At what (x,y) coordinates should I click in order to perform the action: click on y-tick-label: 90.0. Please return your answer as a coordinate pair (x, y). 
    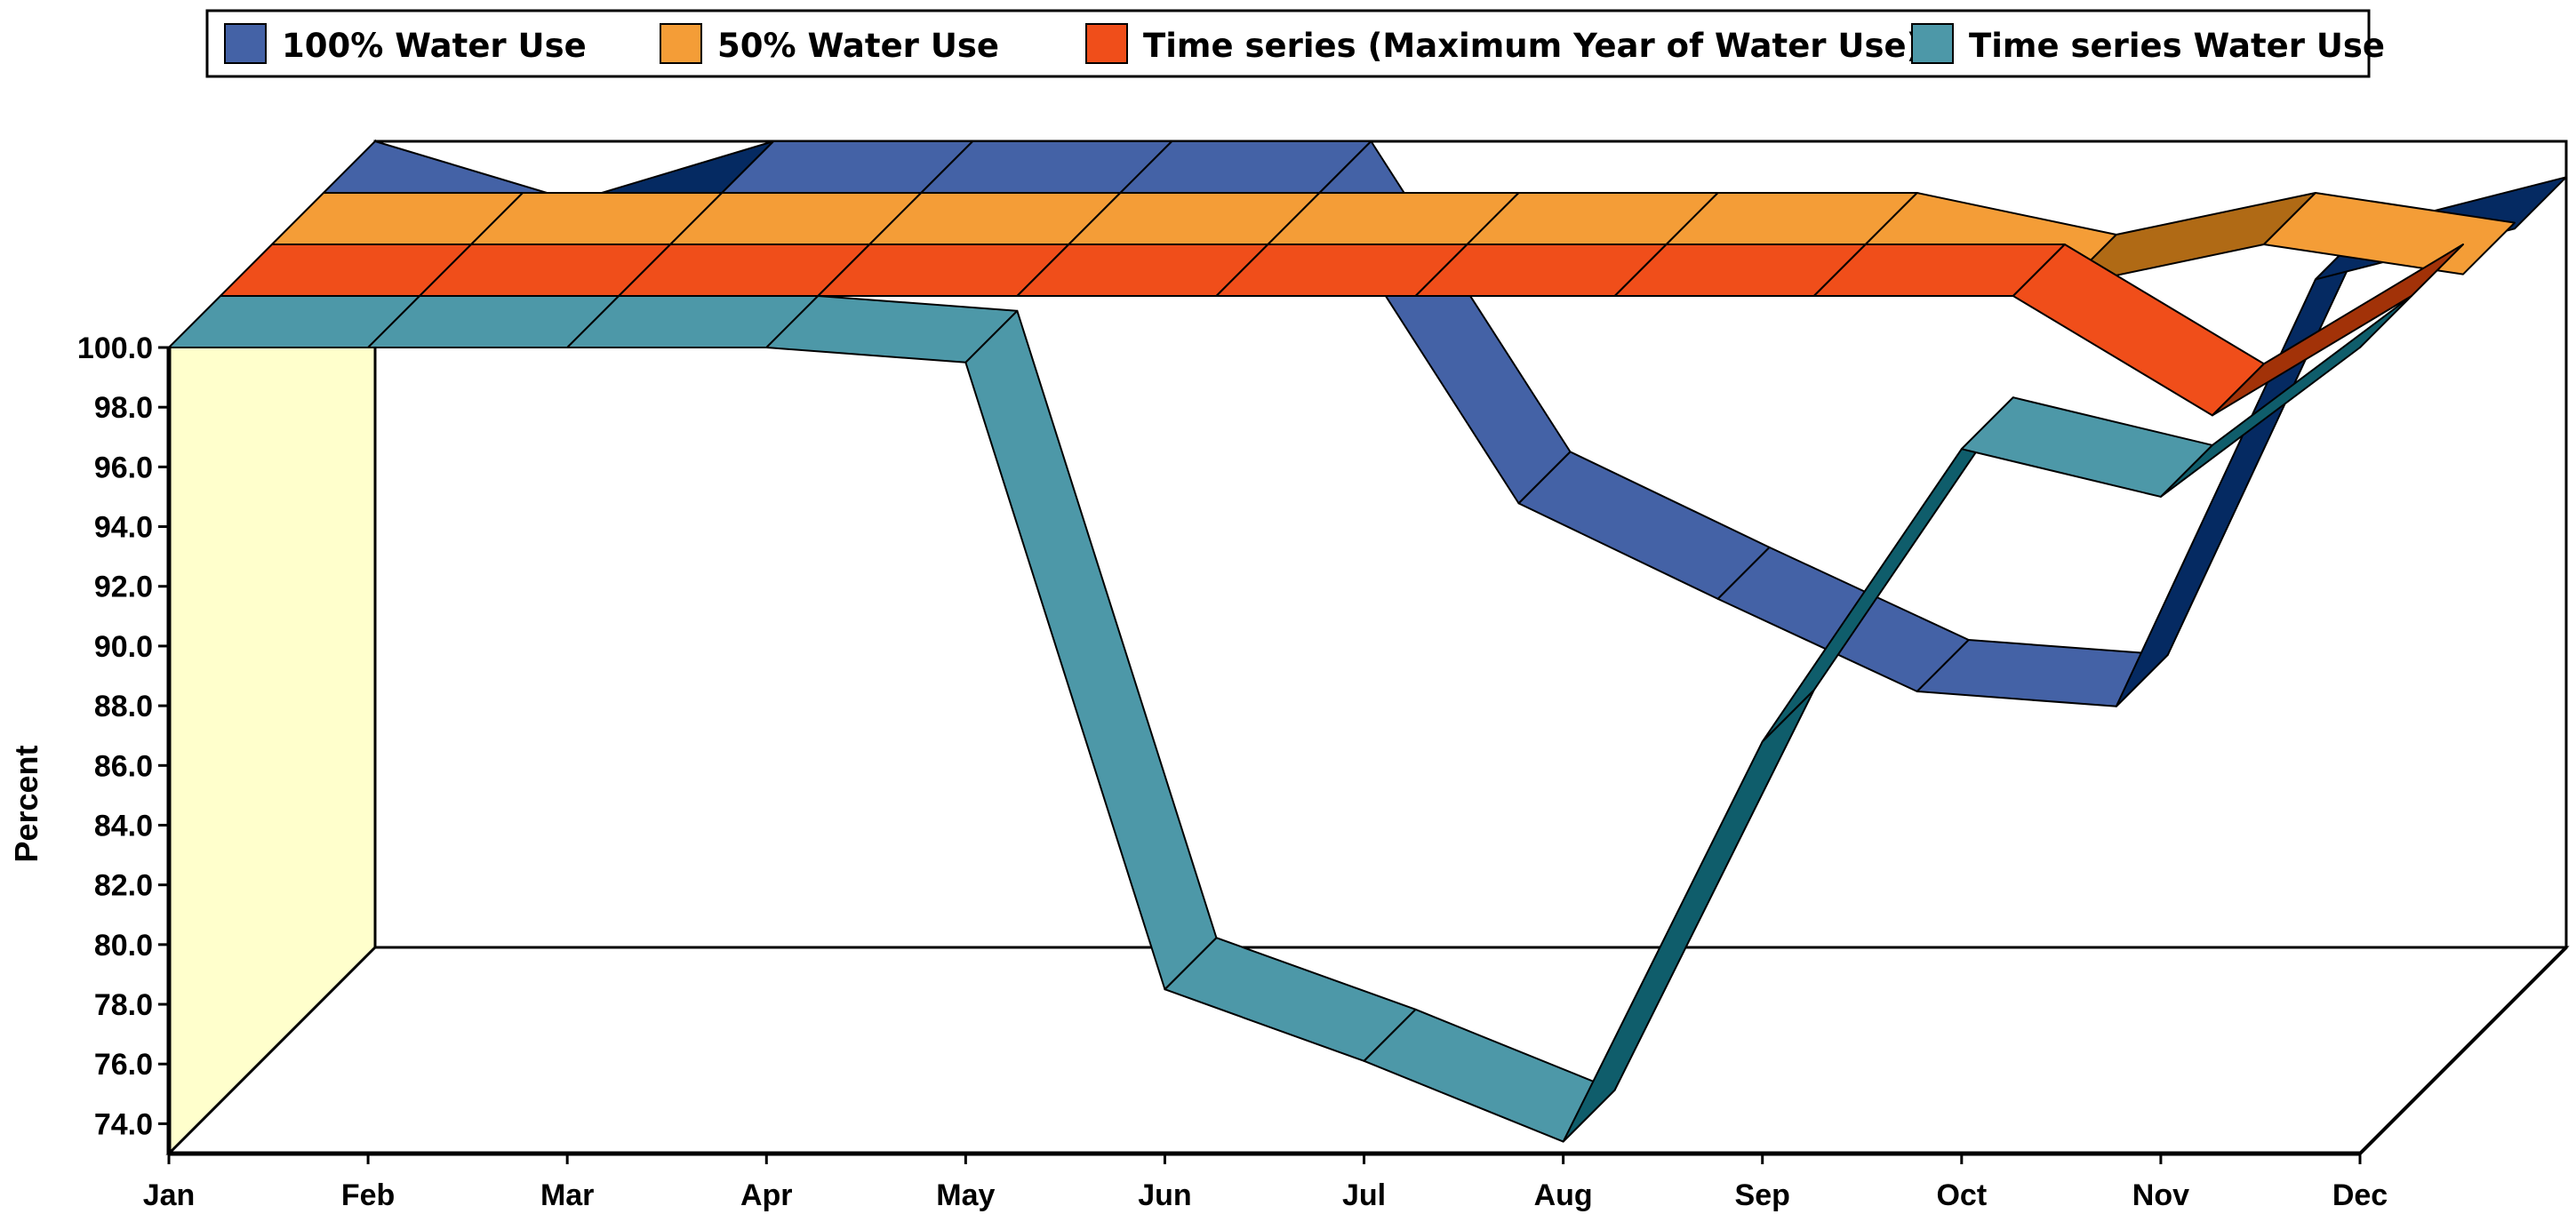
    Looking at the image, I should click on (123, 647).